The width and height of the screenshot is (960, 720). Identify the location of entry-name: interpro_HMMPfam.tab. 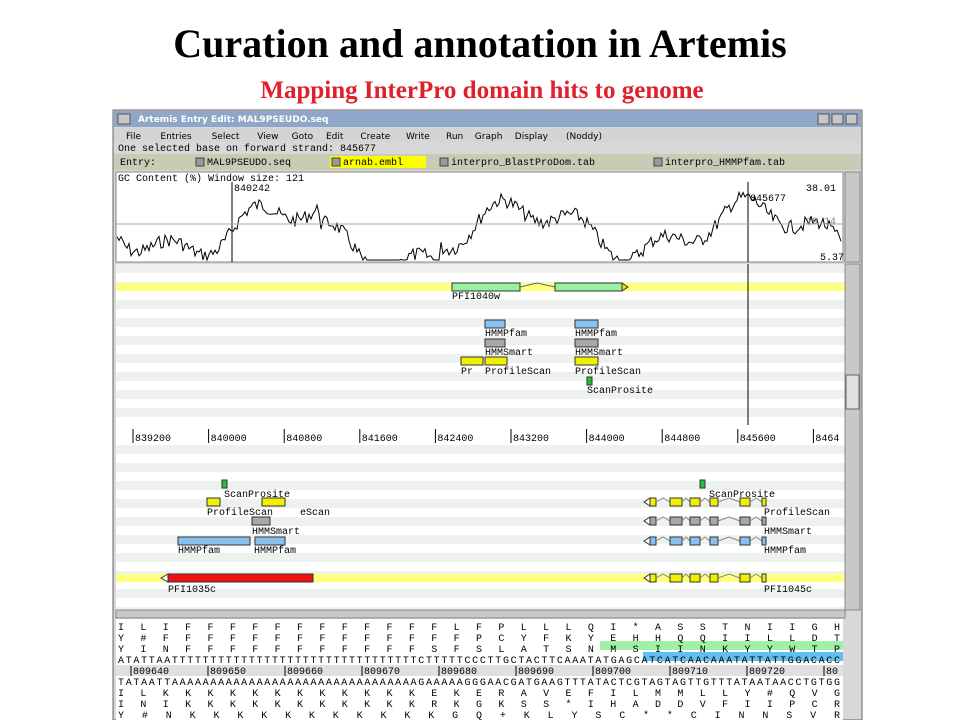
(725, 163).